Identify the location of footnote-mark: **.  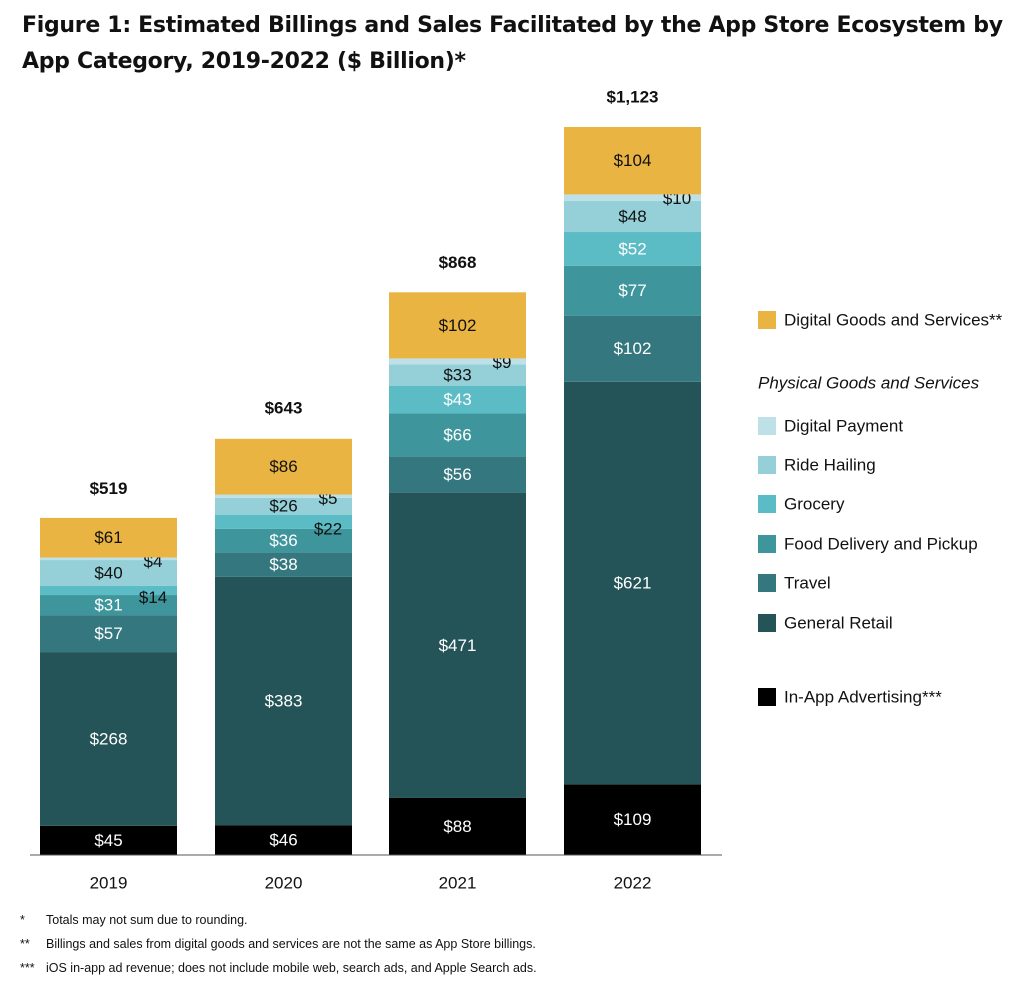
(25, 944).